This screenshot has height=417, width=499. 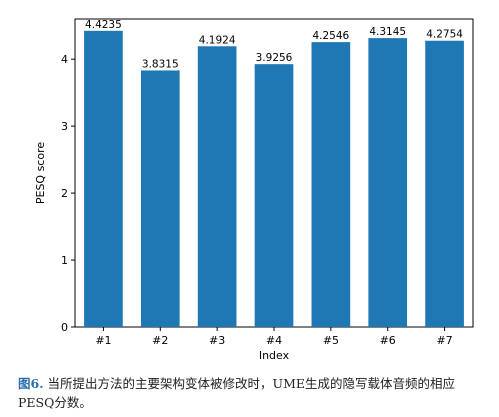 What do you see at coordinates (444, 35) in the screenshot?
I see `bar-value-label: 4.2754` at bounding box center [444, 35].